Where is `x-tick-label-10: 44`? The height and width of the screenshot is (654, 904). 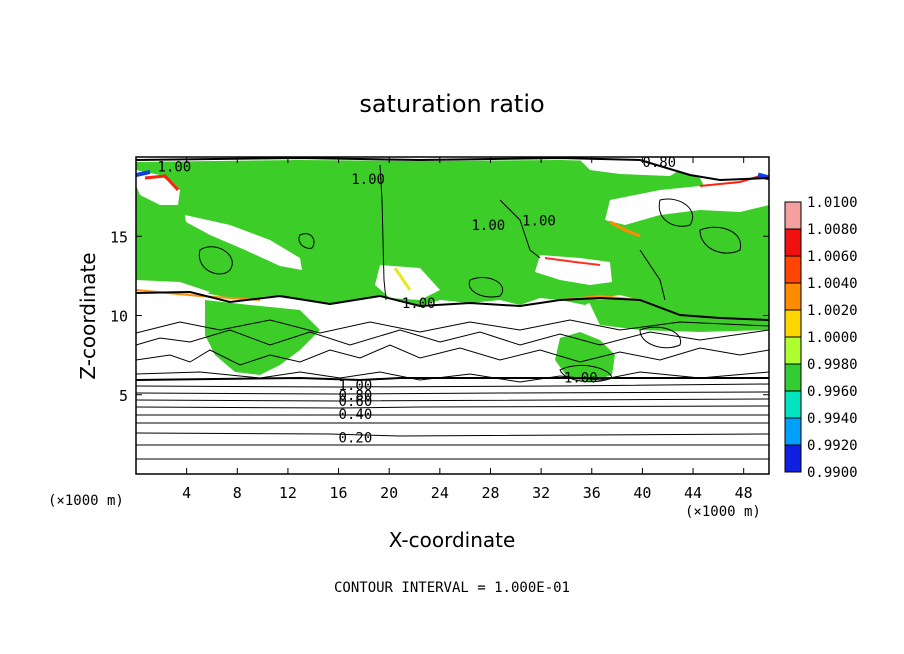
x-tick-label-10: 44 is located at coordinates (693, 493).